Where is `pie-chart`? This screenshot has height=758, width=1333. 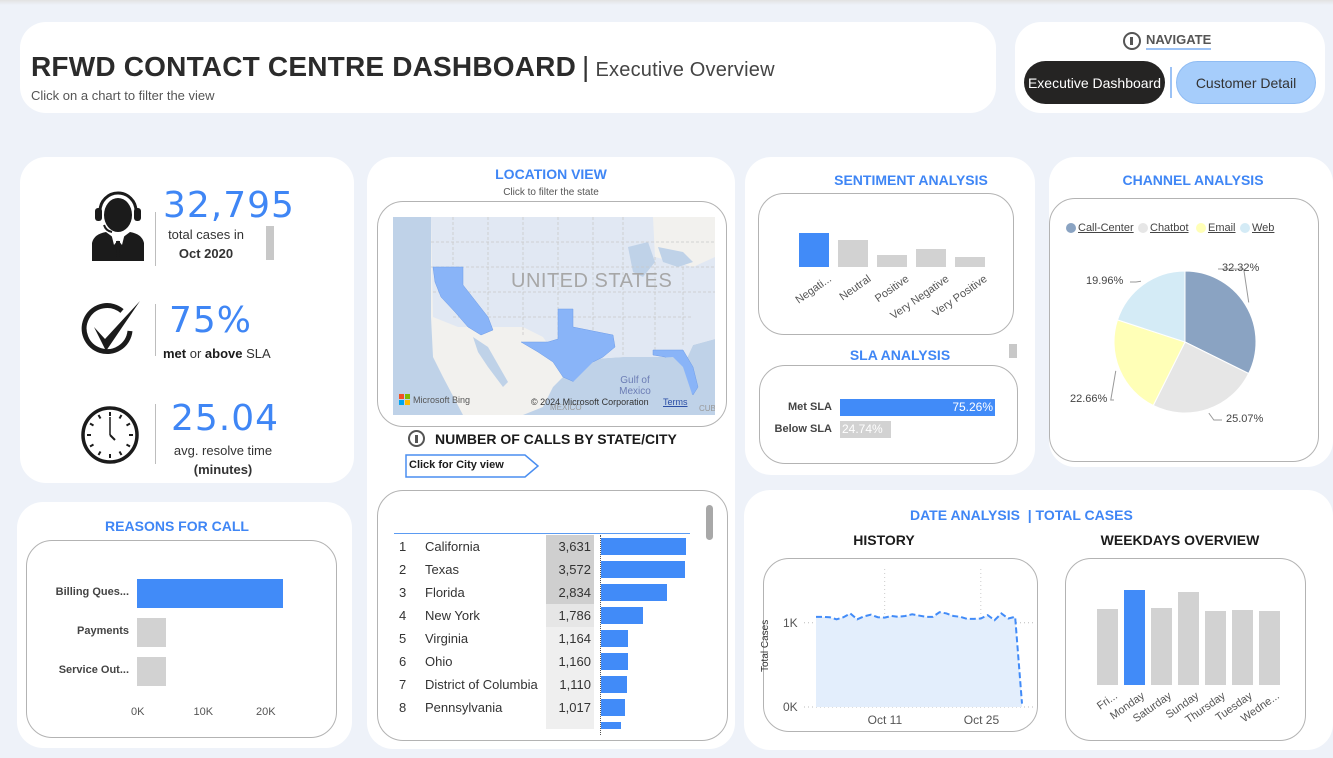 pie-chart is located at coordinates (1183, 344).